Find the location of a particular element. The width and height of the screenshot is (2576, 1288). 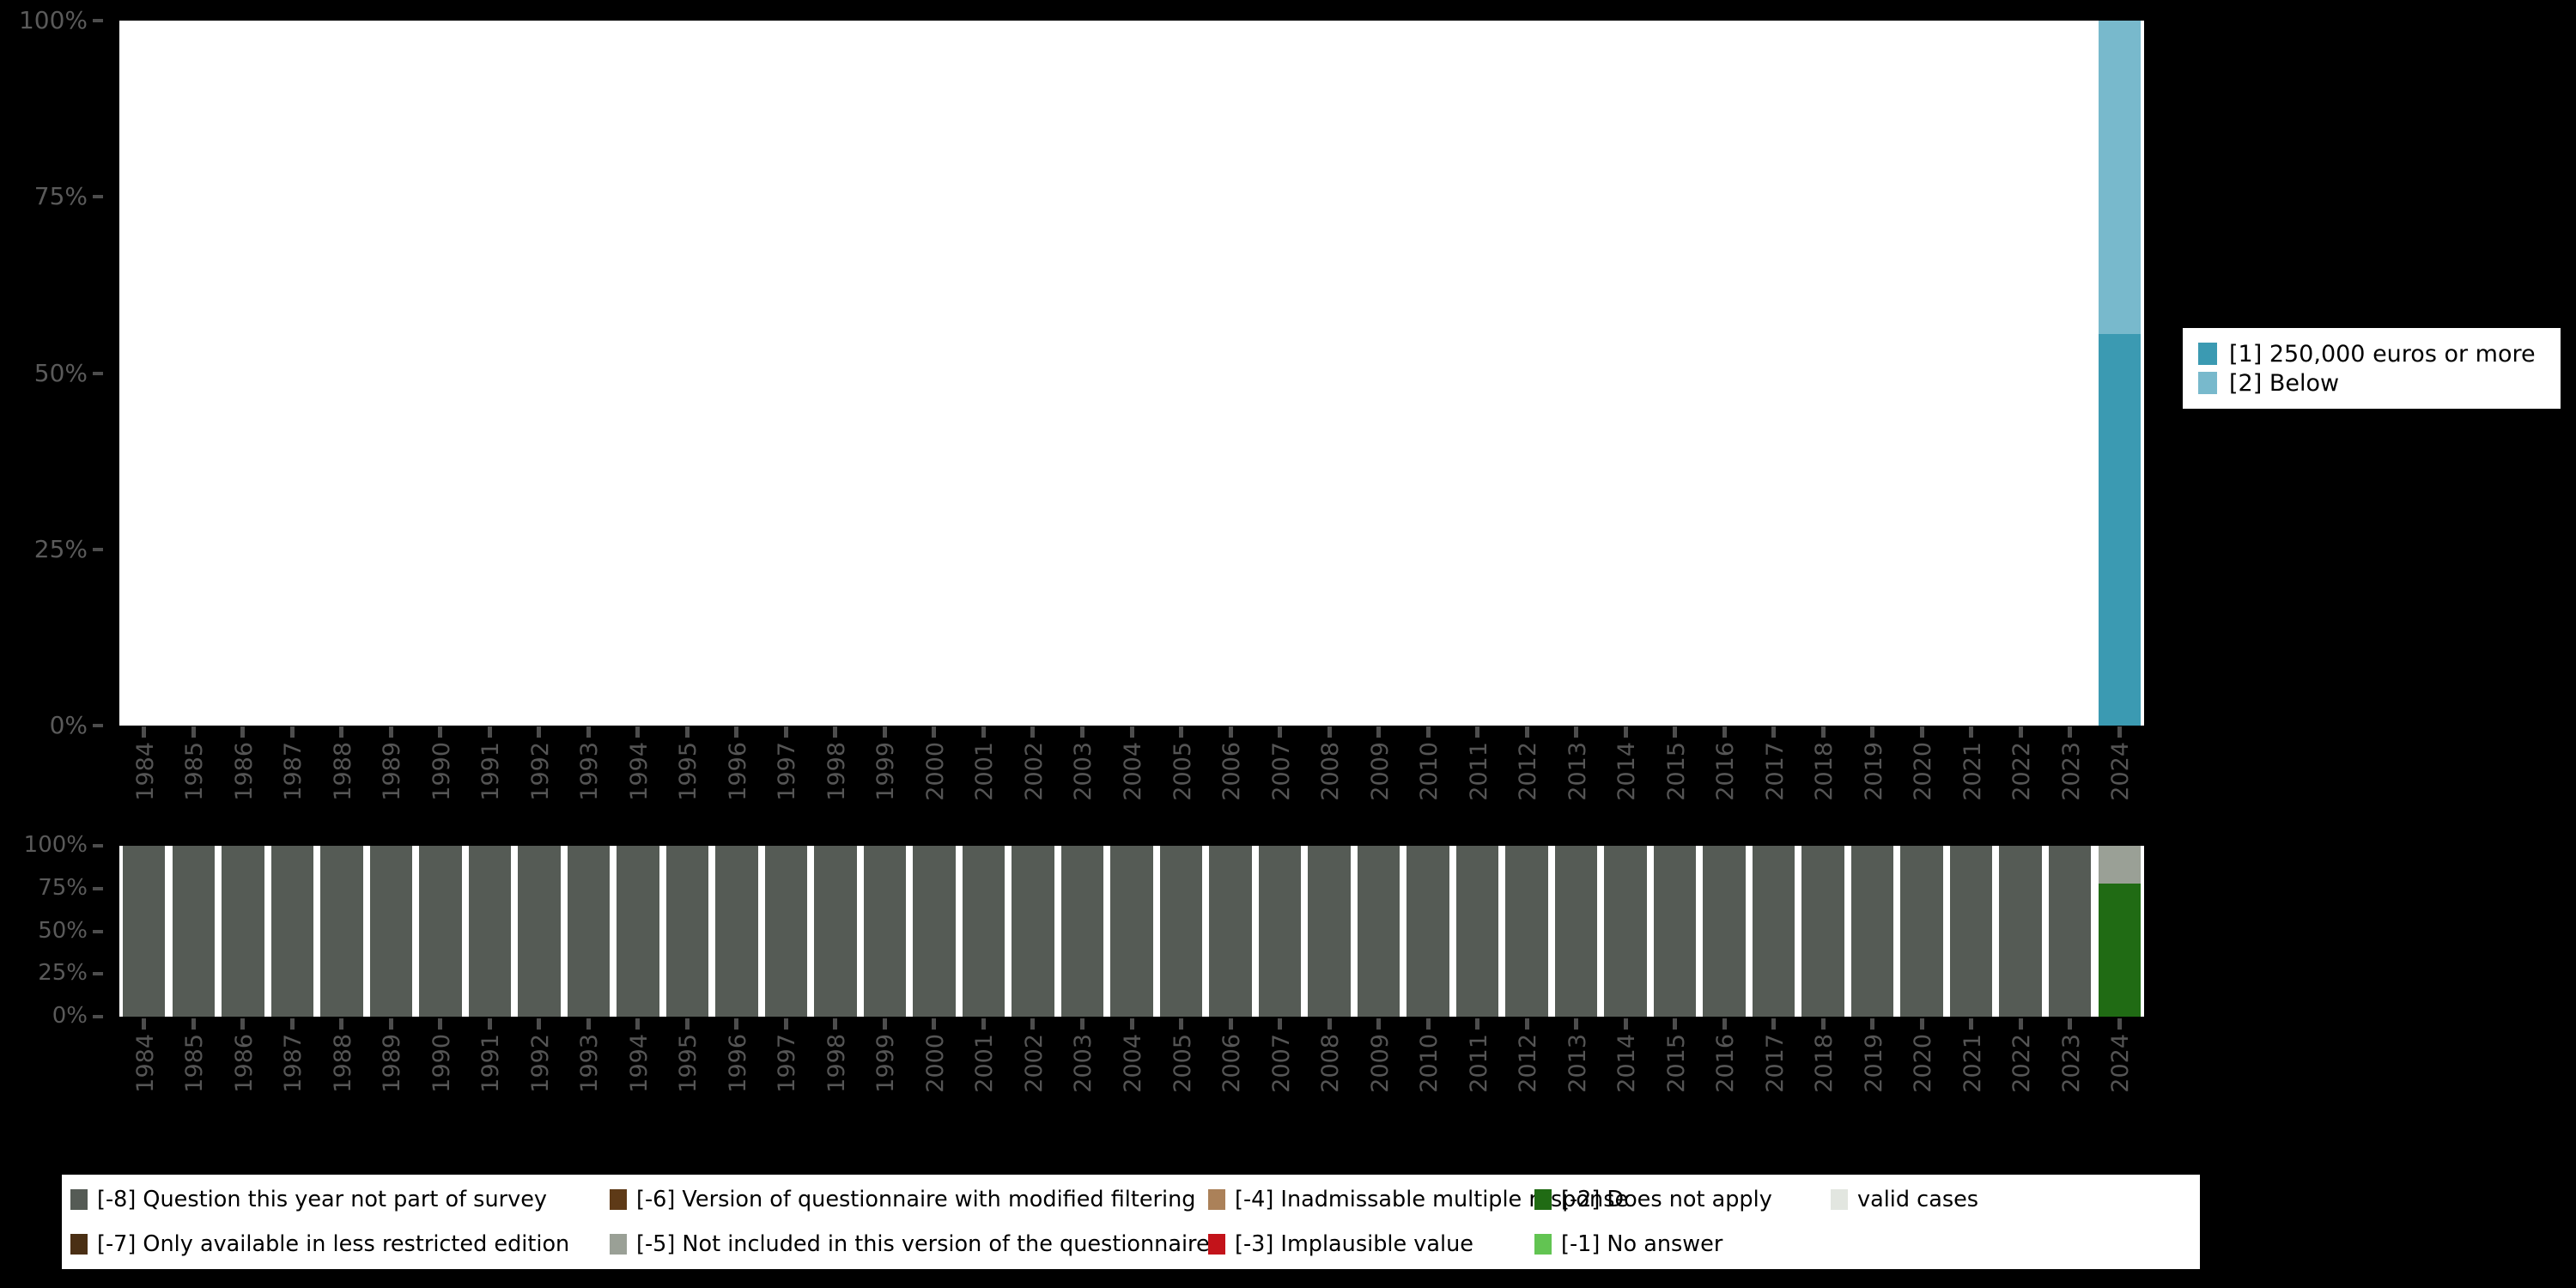

series-legend-item: [1] 250,000 euros or more is located at coordinates (2372, 354).